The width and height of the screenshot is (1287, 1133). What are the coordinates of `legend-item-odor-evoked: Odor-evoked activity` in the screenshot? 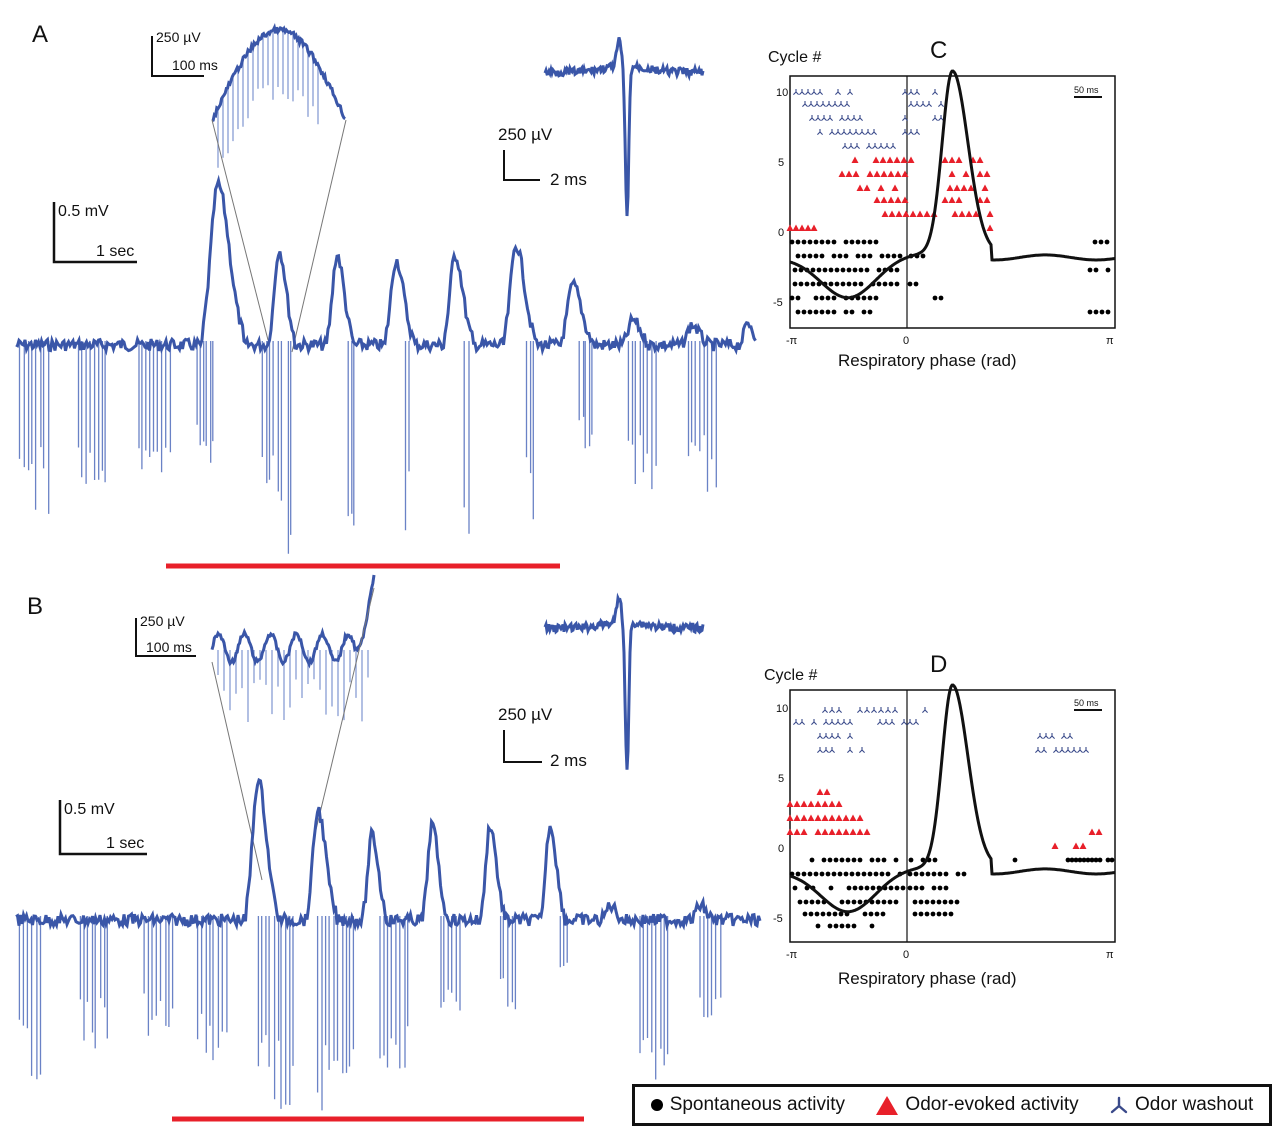 It's located at (977, 1105).